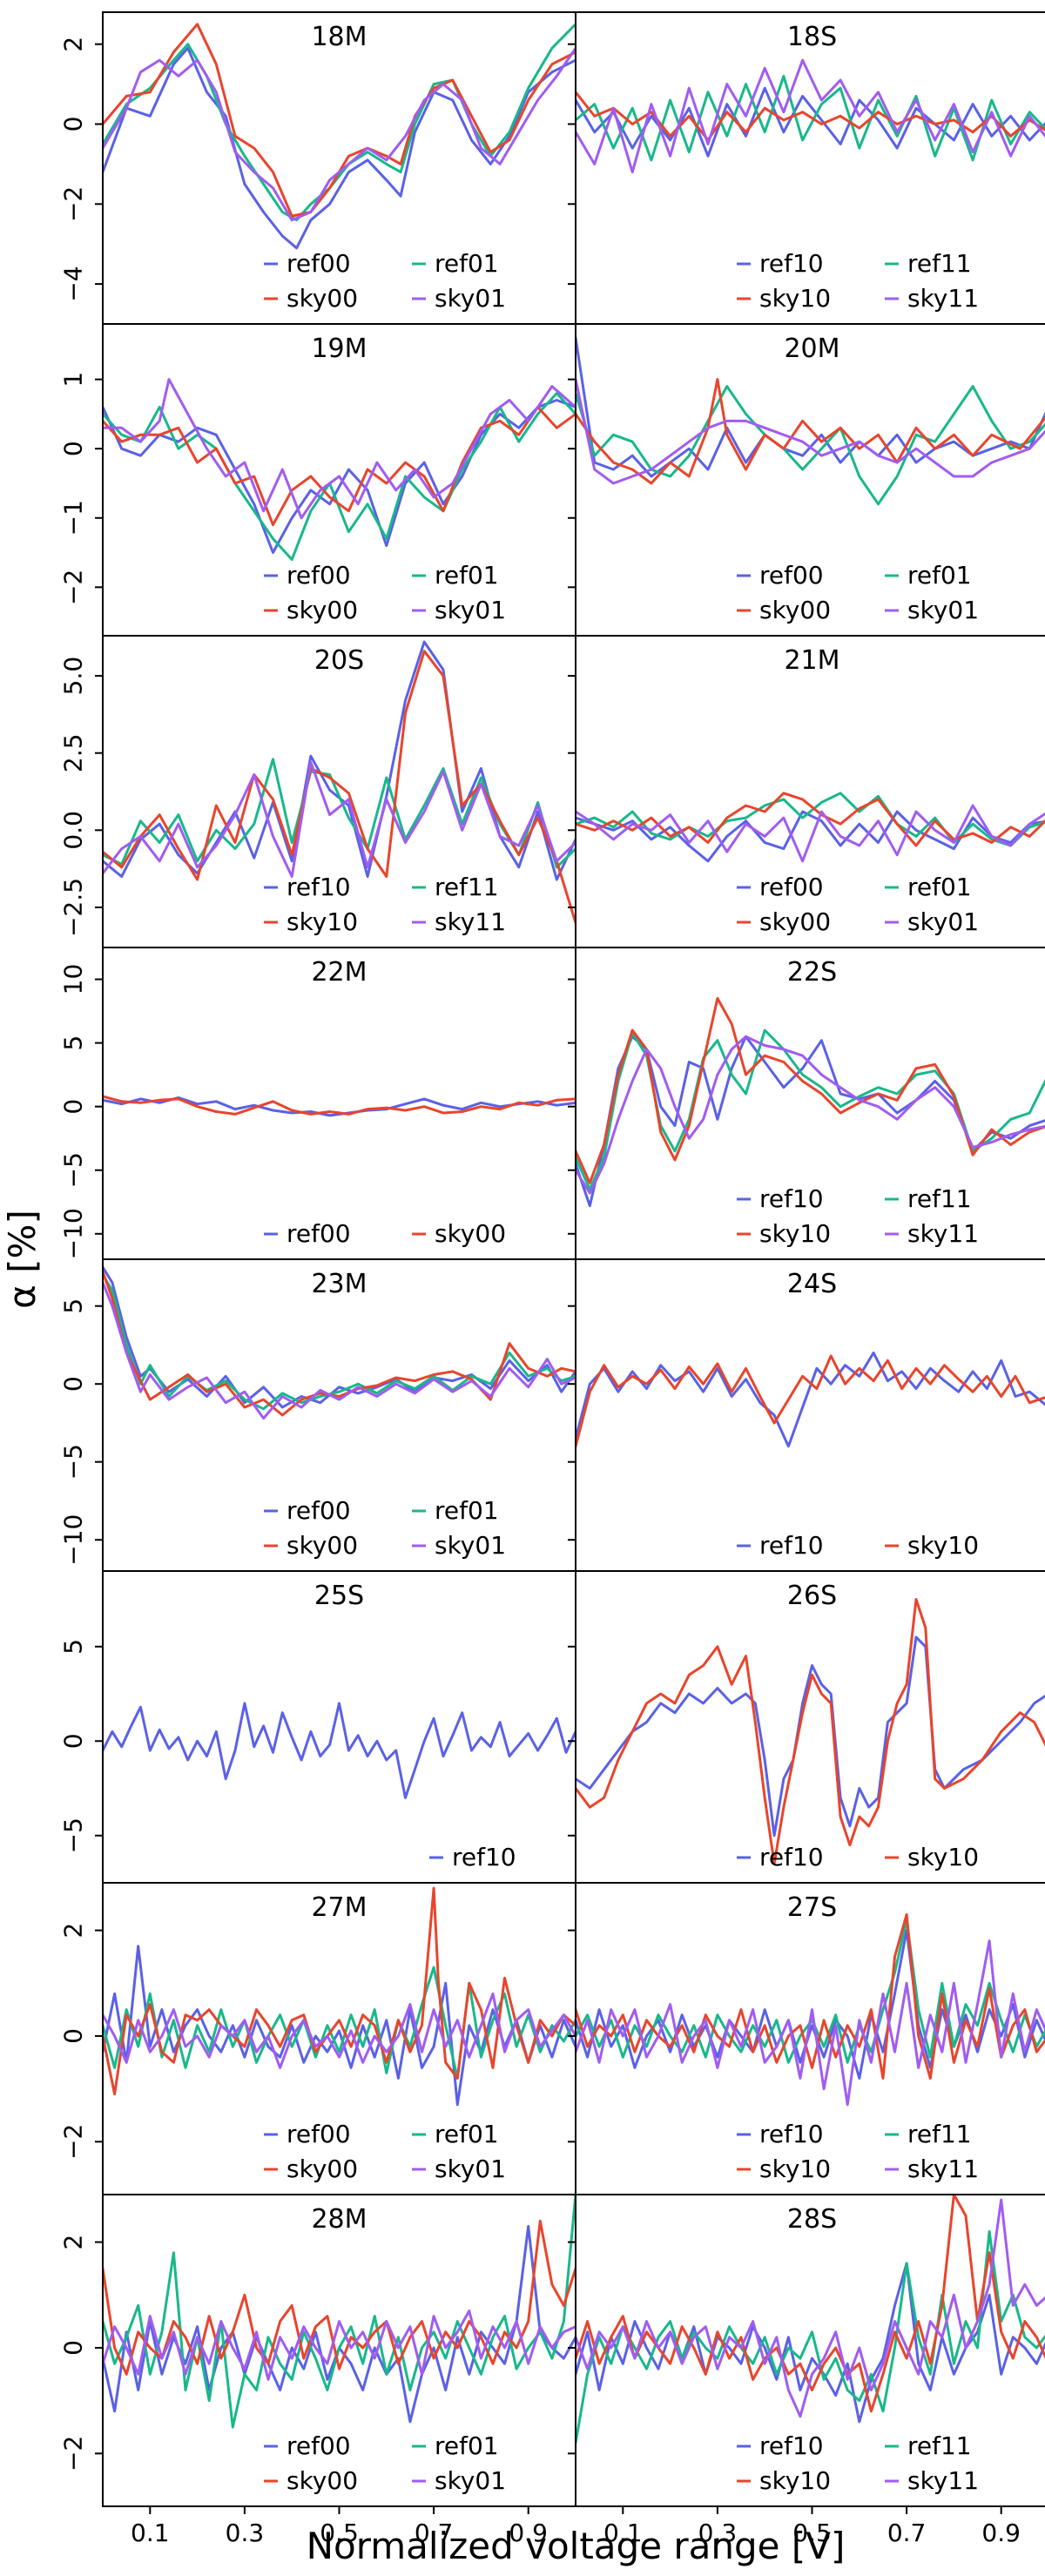  I want to click on y-tick-label: 2, so click(73, 2242).